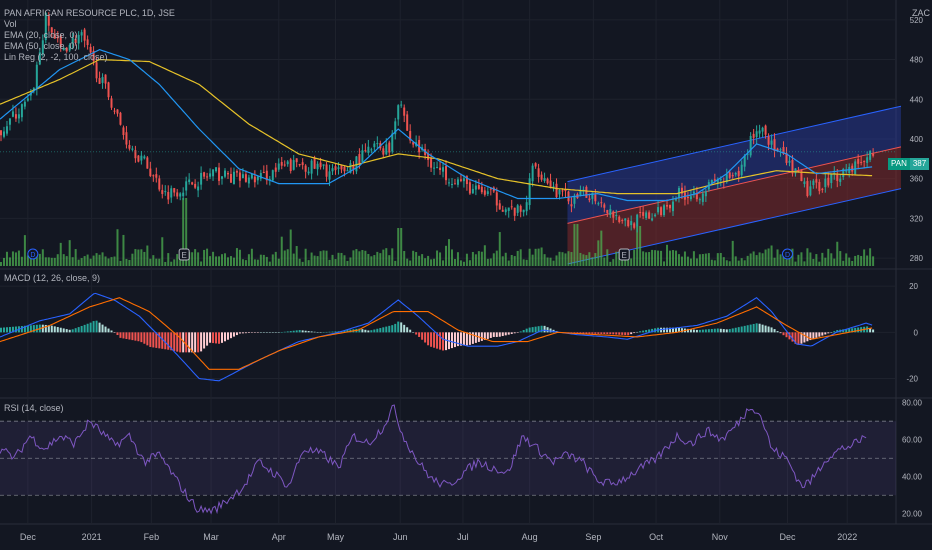 The height and width of the screenshot is (550, 932). What do you see at coordinates (734, 185) in the screenshot?
I see `regression-center-line` at bounding box center [734, 185].